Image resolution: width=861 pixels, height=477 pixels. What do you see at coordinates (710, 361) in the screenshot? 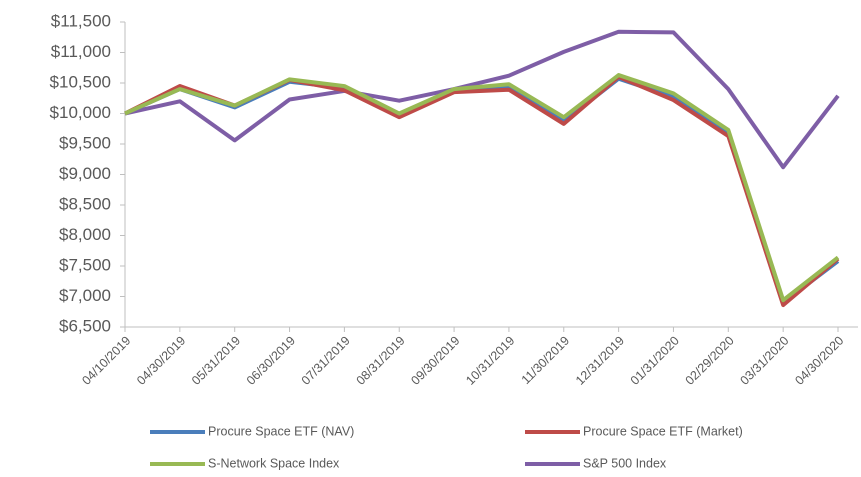
I see `x-tick-label: 02/29/2020` at bounding box center [710, 361].